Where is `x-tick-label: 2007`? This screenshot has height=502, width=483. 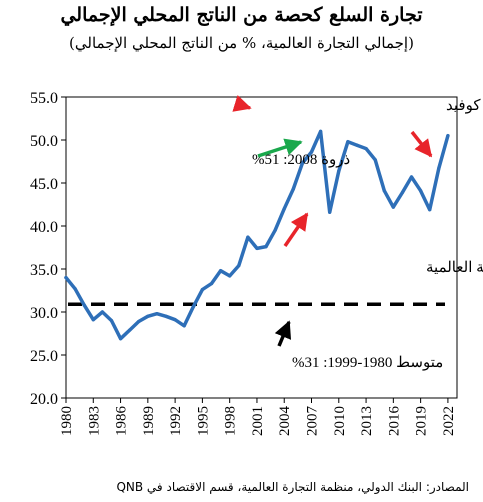 x-tick-label: 2007 is located at coordinates (313, 421).